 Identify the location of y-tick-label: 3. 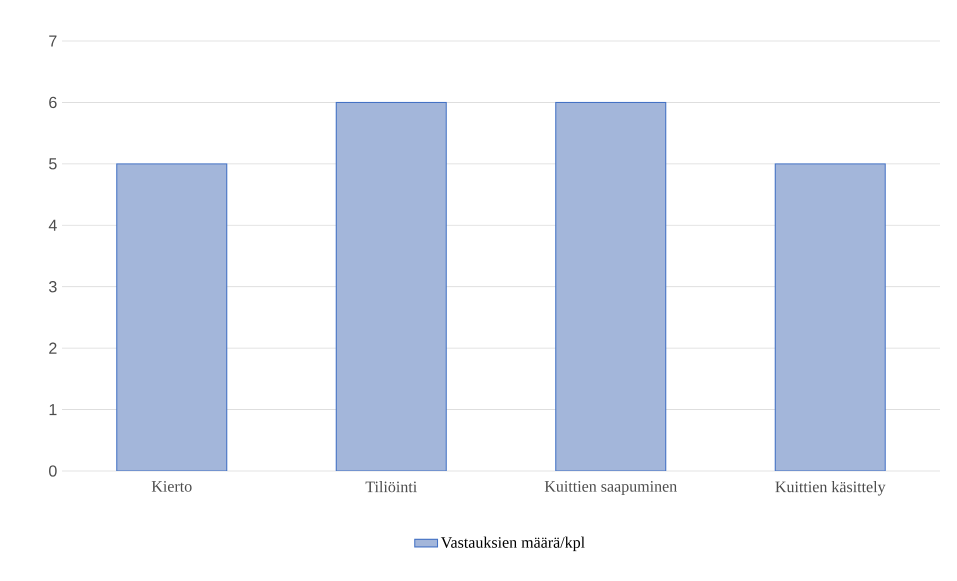
(53, 286).